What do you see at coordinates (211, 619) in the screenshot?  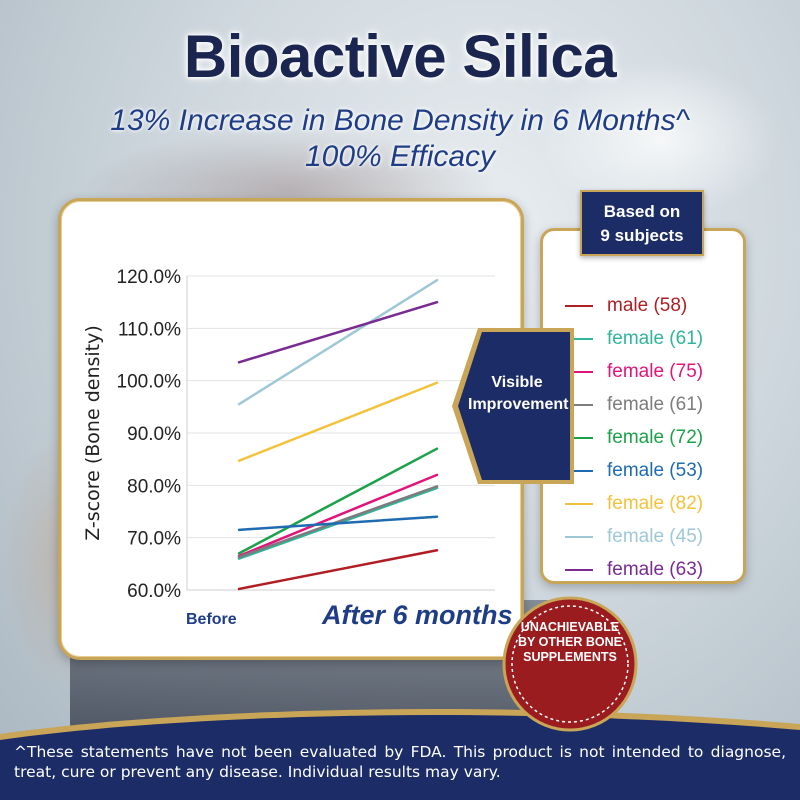 I see `x-tick-before: Before` at bounding box center [211, 619].